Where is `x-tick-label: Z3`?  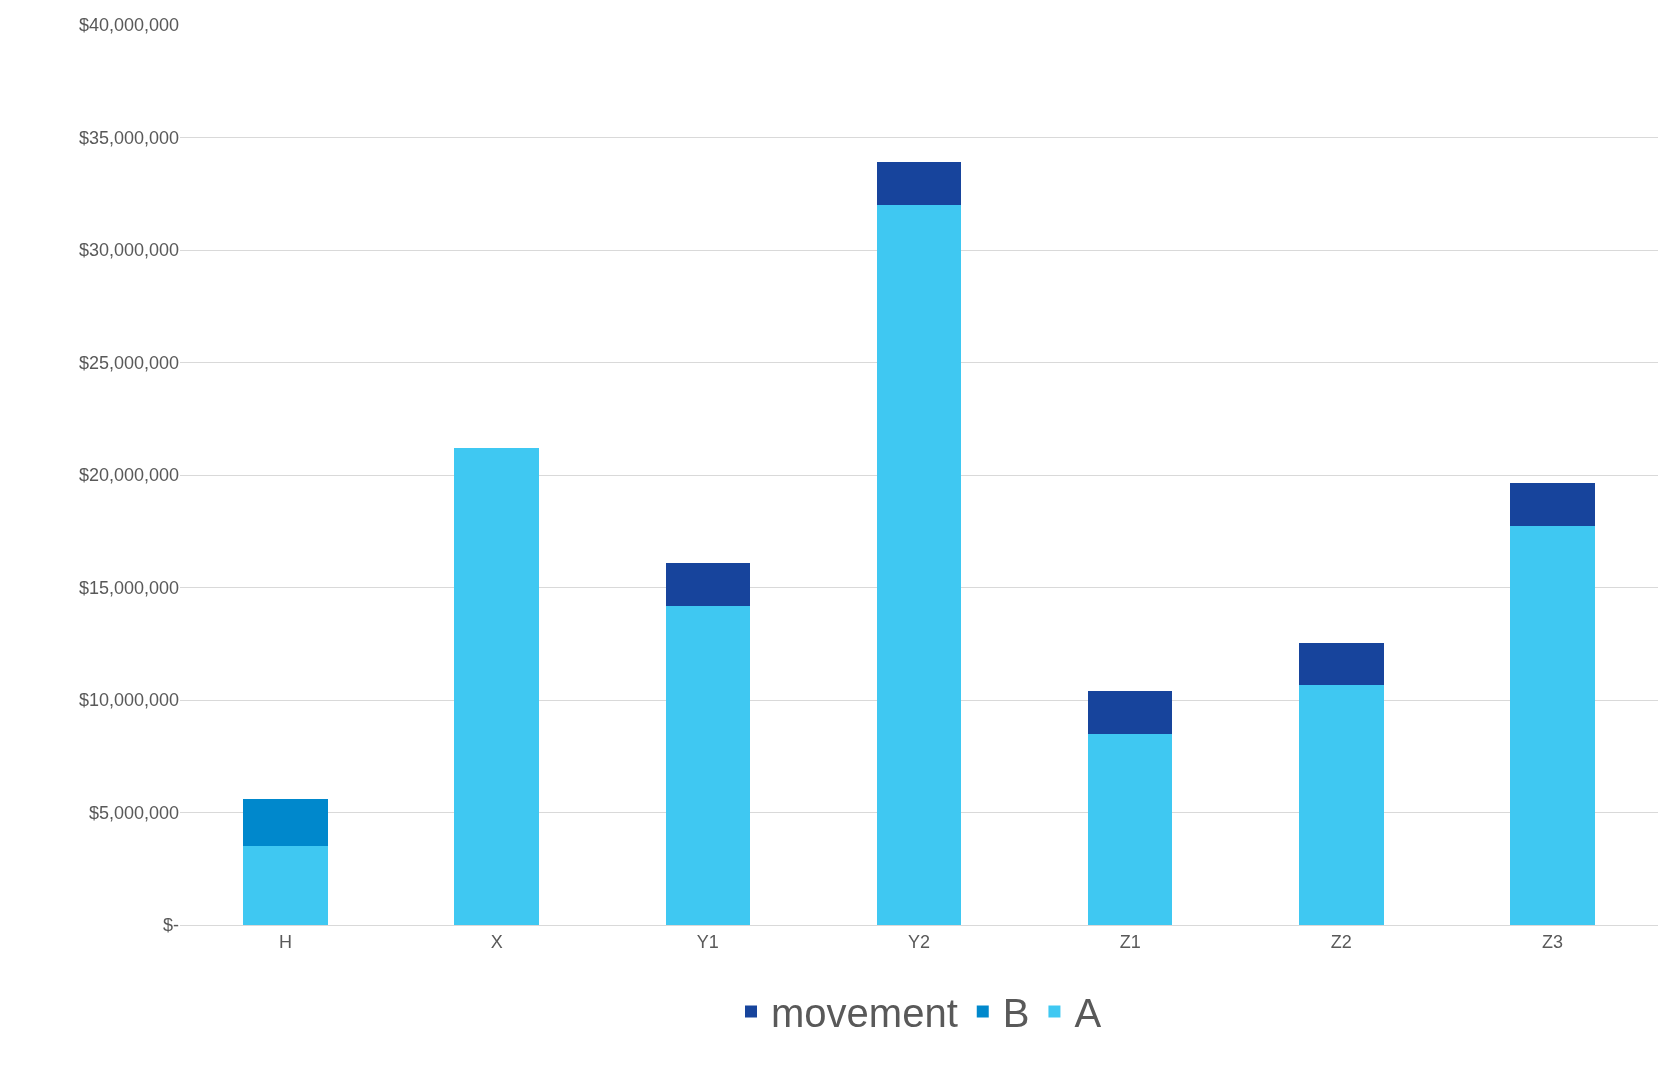 x-tick-label: Z3 is located at coordinates (1552, 941).